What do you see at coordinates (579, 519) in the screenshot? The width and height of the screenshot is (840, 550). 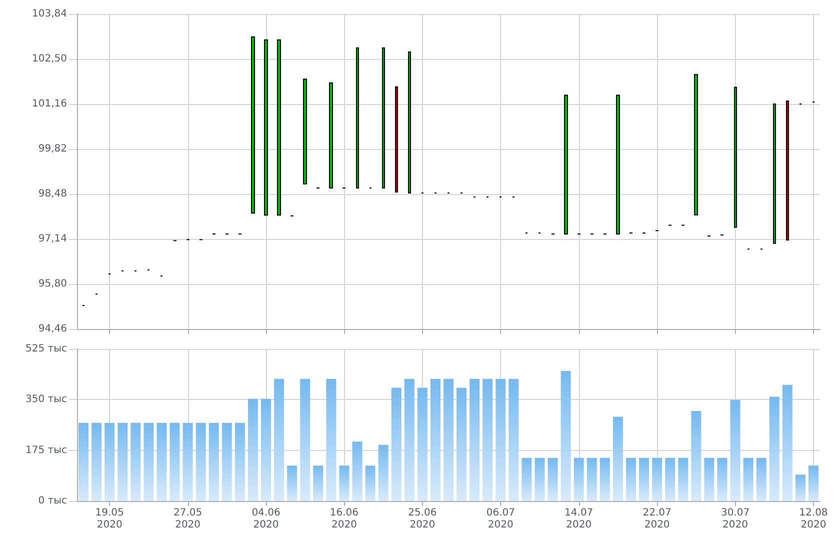 I see `x-tick-label: 14.07 2020` at bounding box center [579, 519].